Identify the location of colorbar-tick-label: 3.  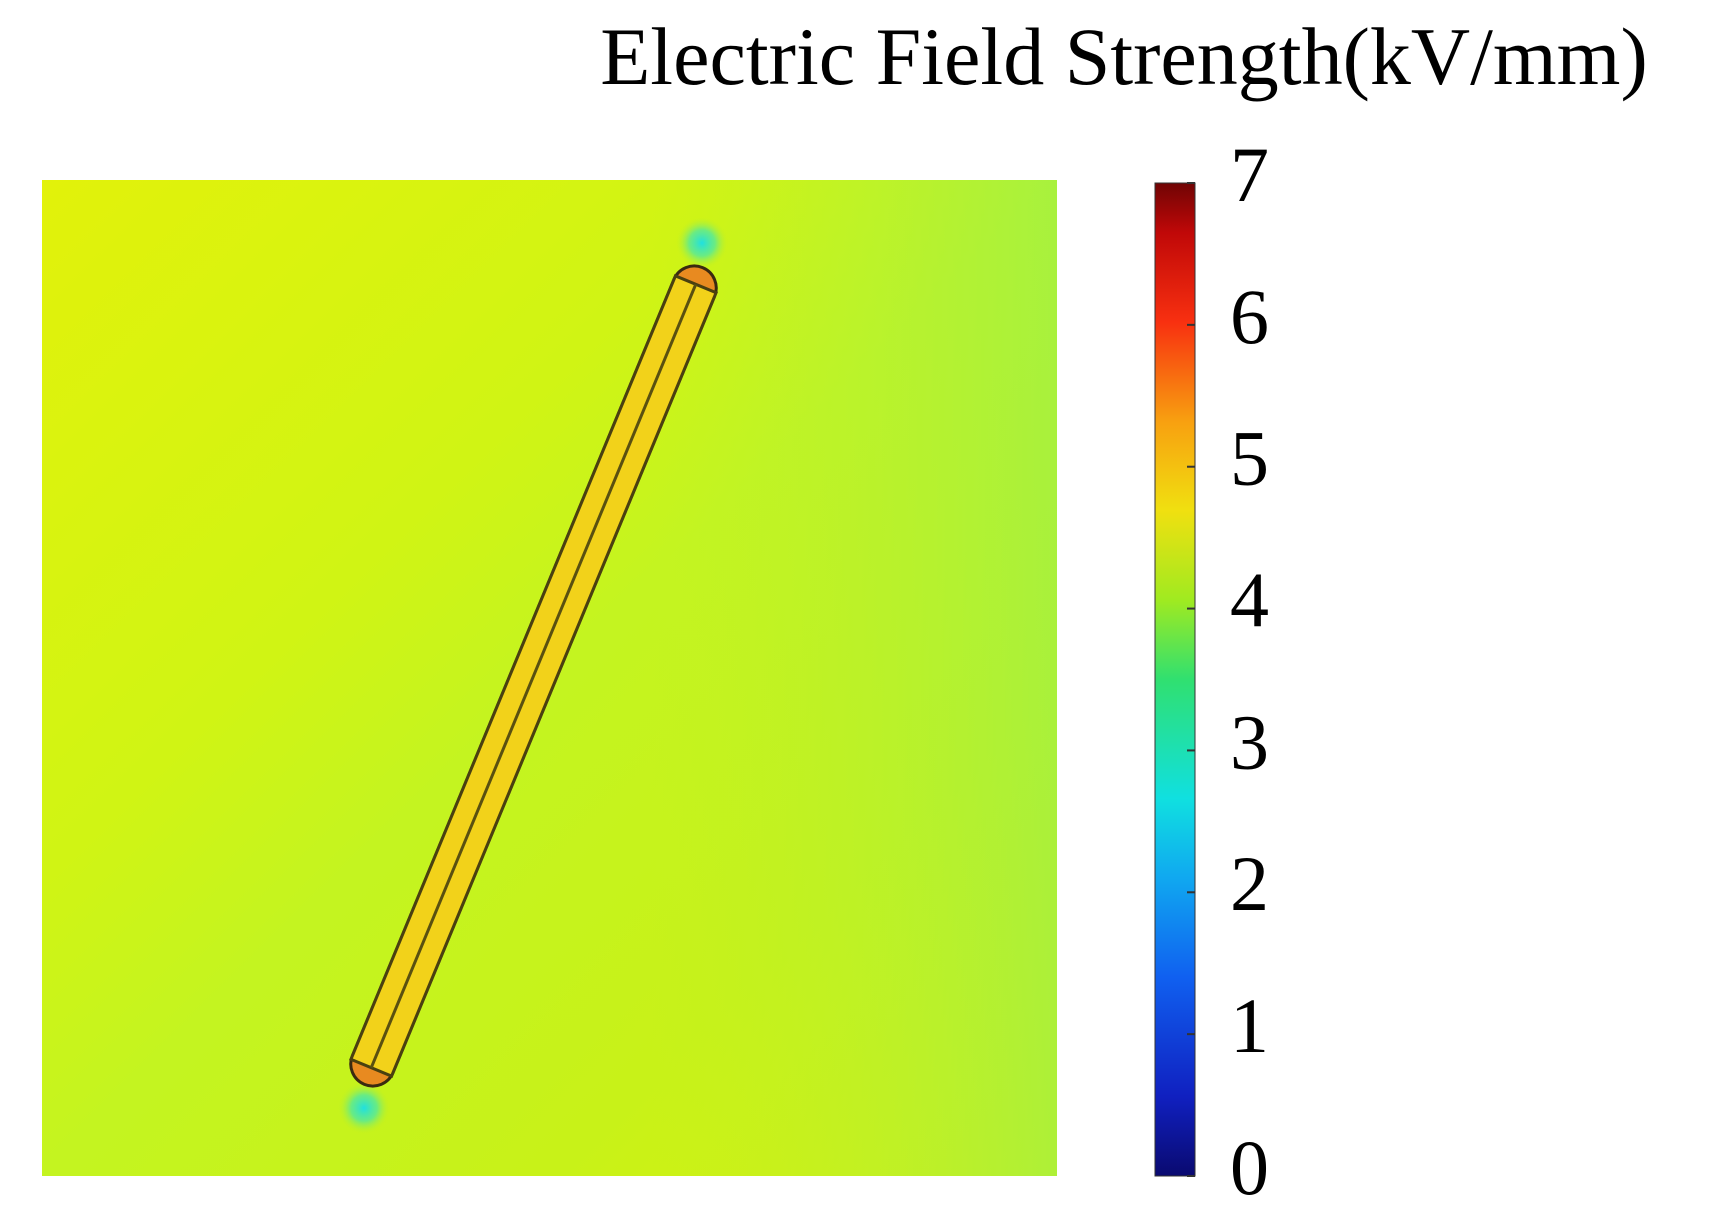
(1249, 741).